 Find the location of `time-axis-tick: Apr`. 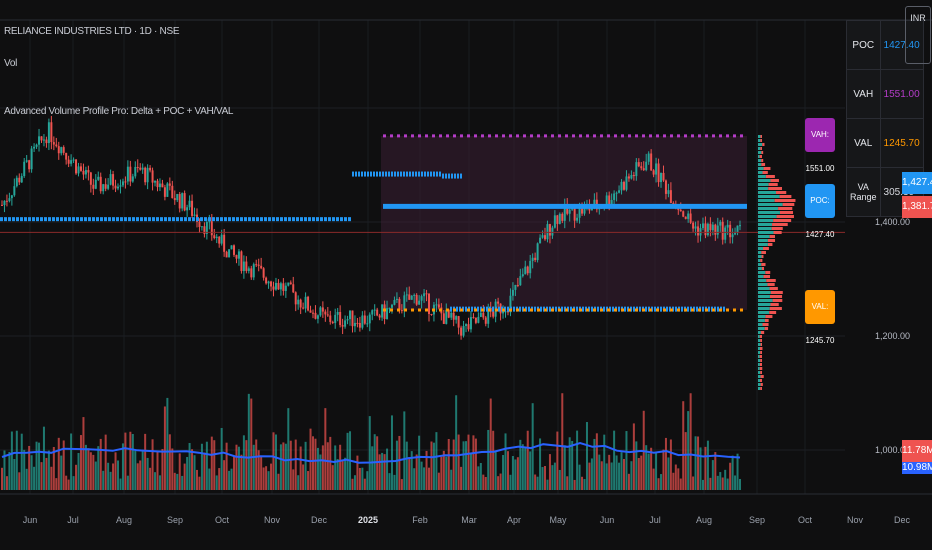

time-axis-tick: Apr is located at coordinates (514, 520).